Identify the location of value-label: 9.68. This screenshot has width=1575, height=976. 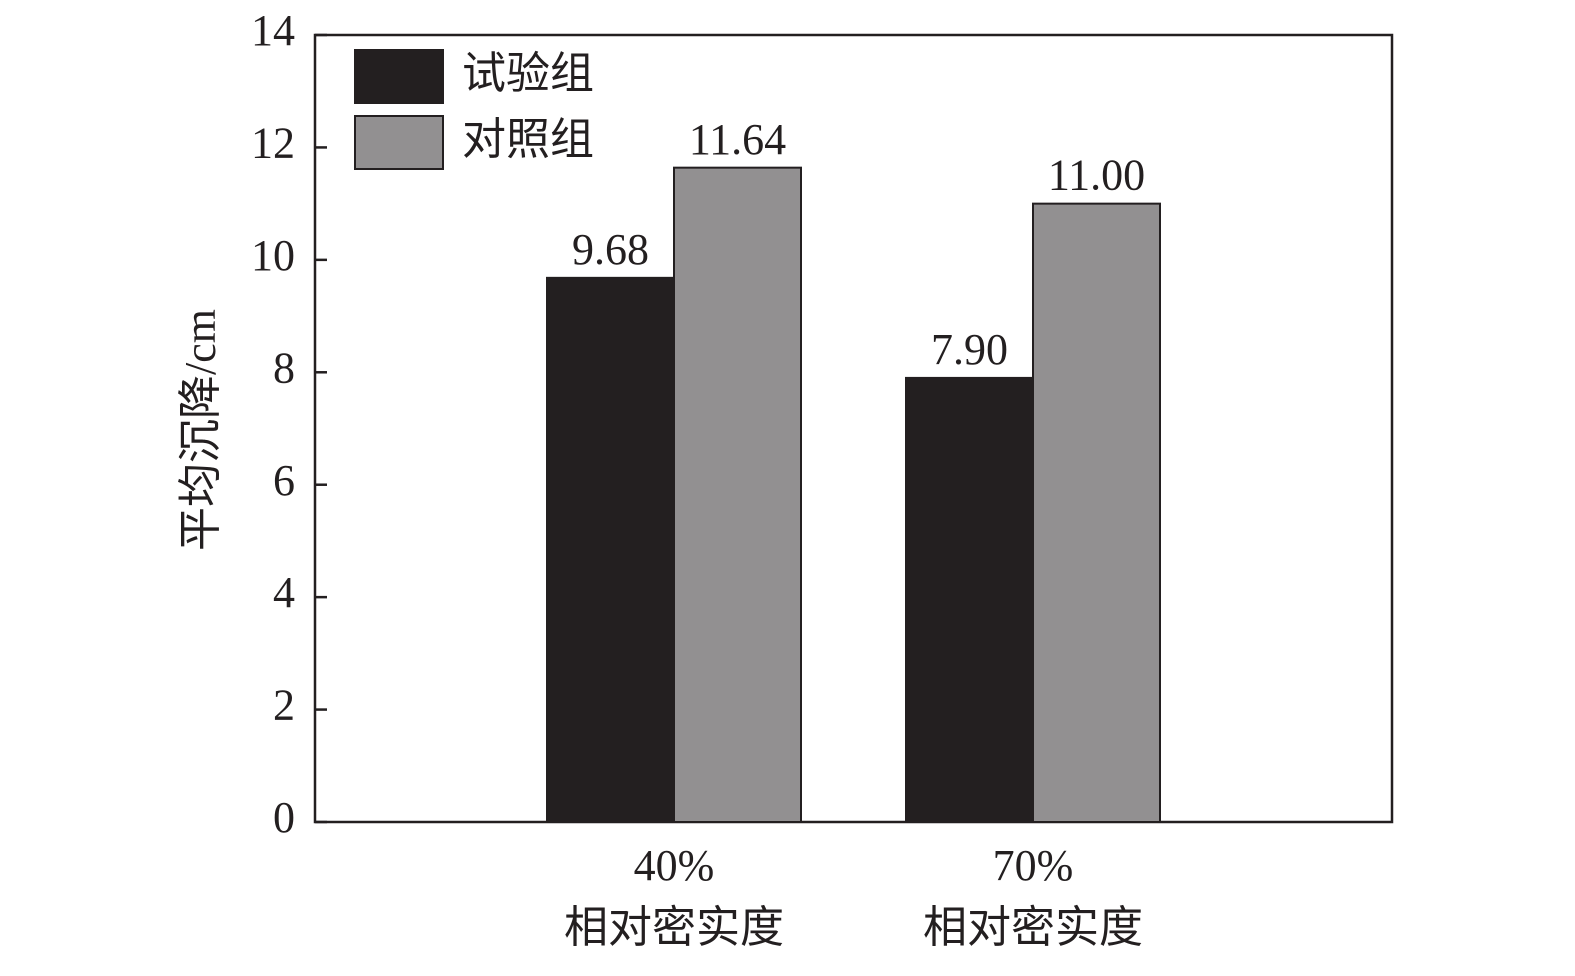
(610, 249).